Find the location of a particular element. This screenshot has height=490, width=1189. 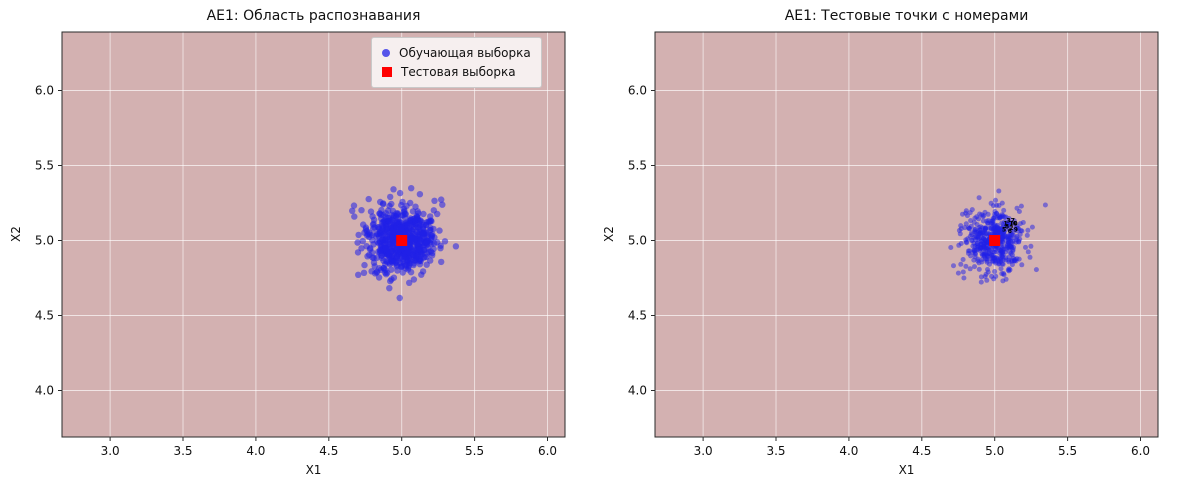

left-yaxis-label: X2 is located at coordinates (16, 234).